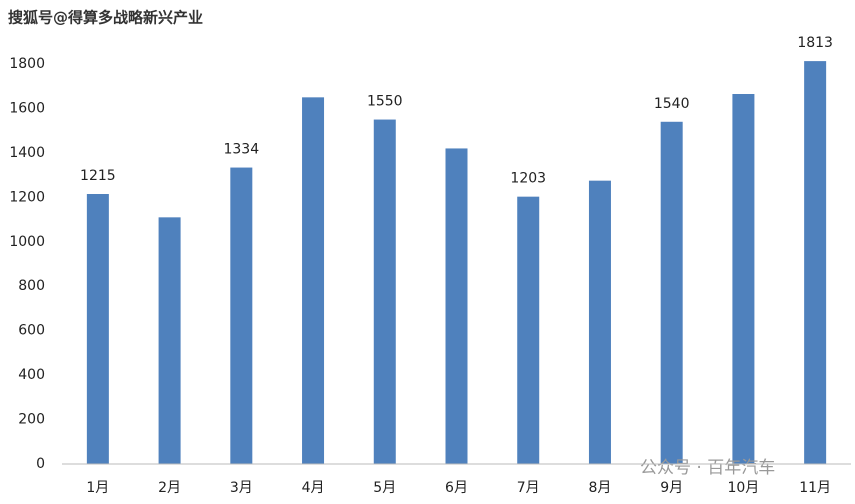 The height and width of the screenshot is (504, 855). What do you see at coordinates (384, 488) in the screenshot?
I see `x-tick-label: 5月` at bounding box center [384, 488].